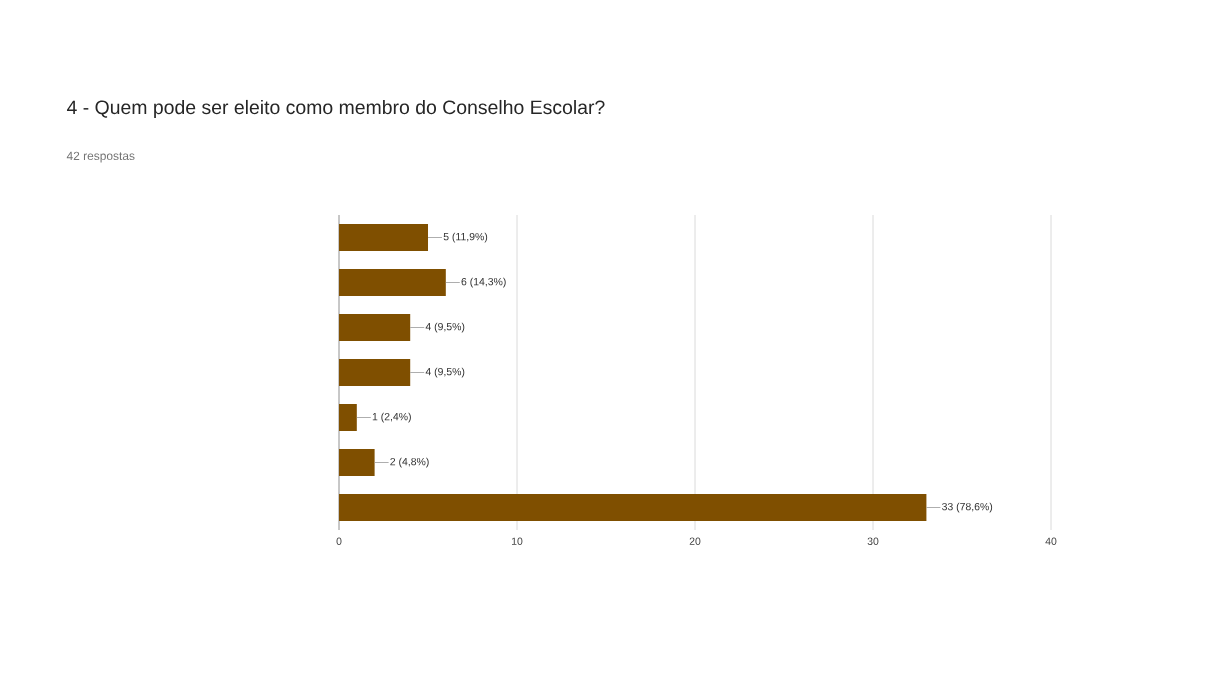 This screenshot has width=1207, height=679. Describe the element at coordinates (1051, 541) in the screenshot. I see `x-tick-label: 40` at that location.